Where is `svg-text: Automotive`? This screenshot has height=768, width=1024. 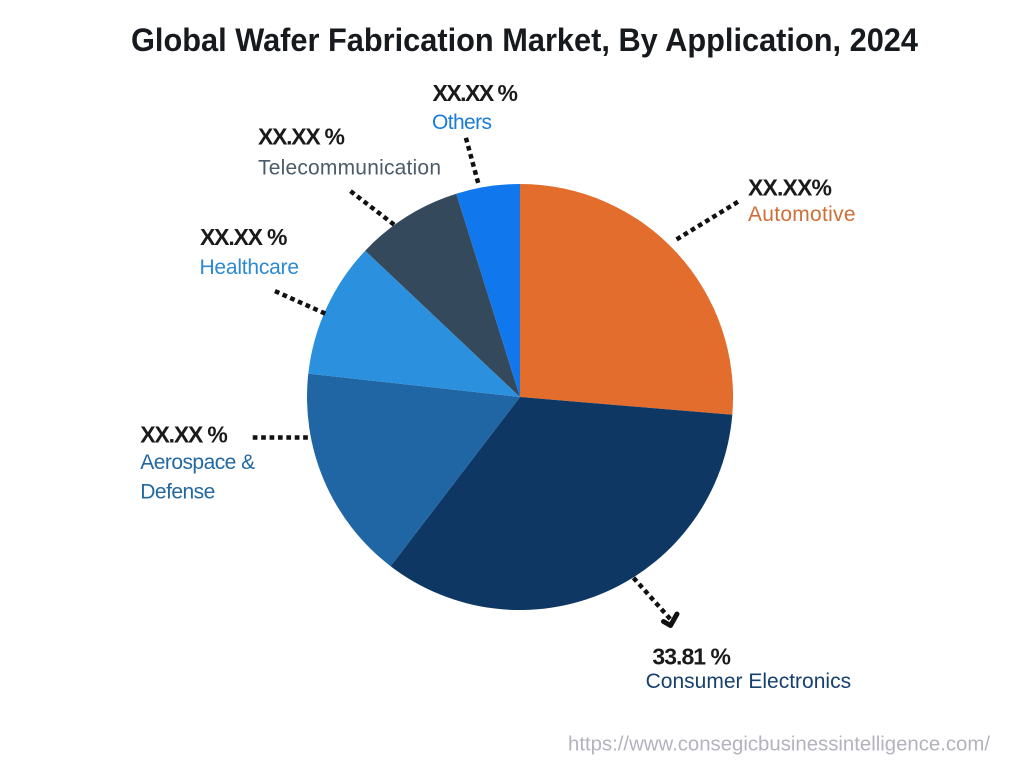 svg-text: Automotive is located at coordinates (802, 214).